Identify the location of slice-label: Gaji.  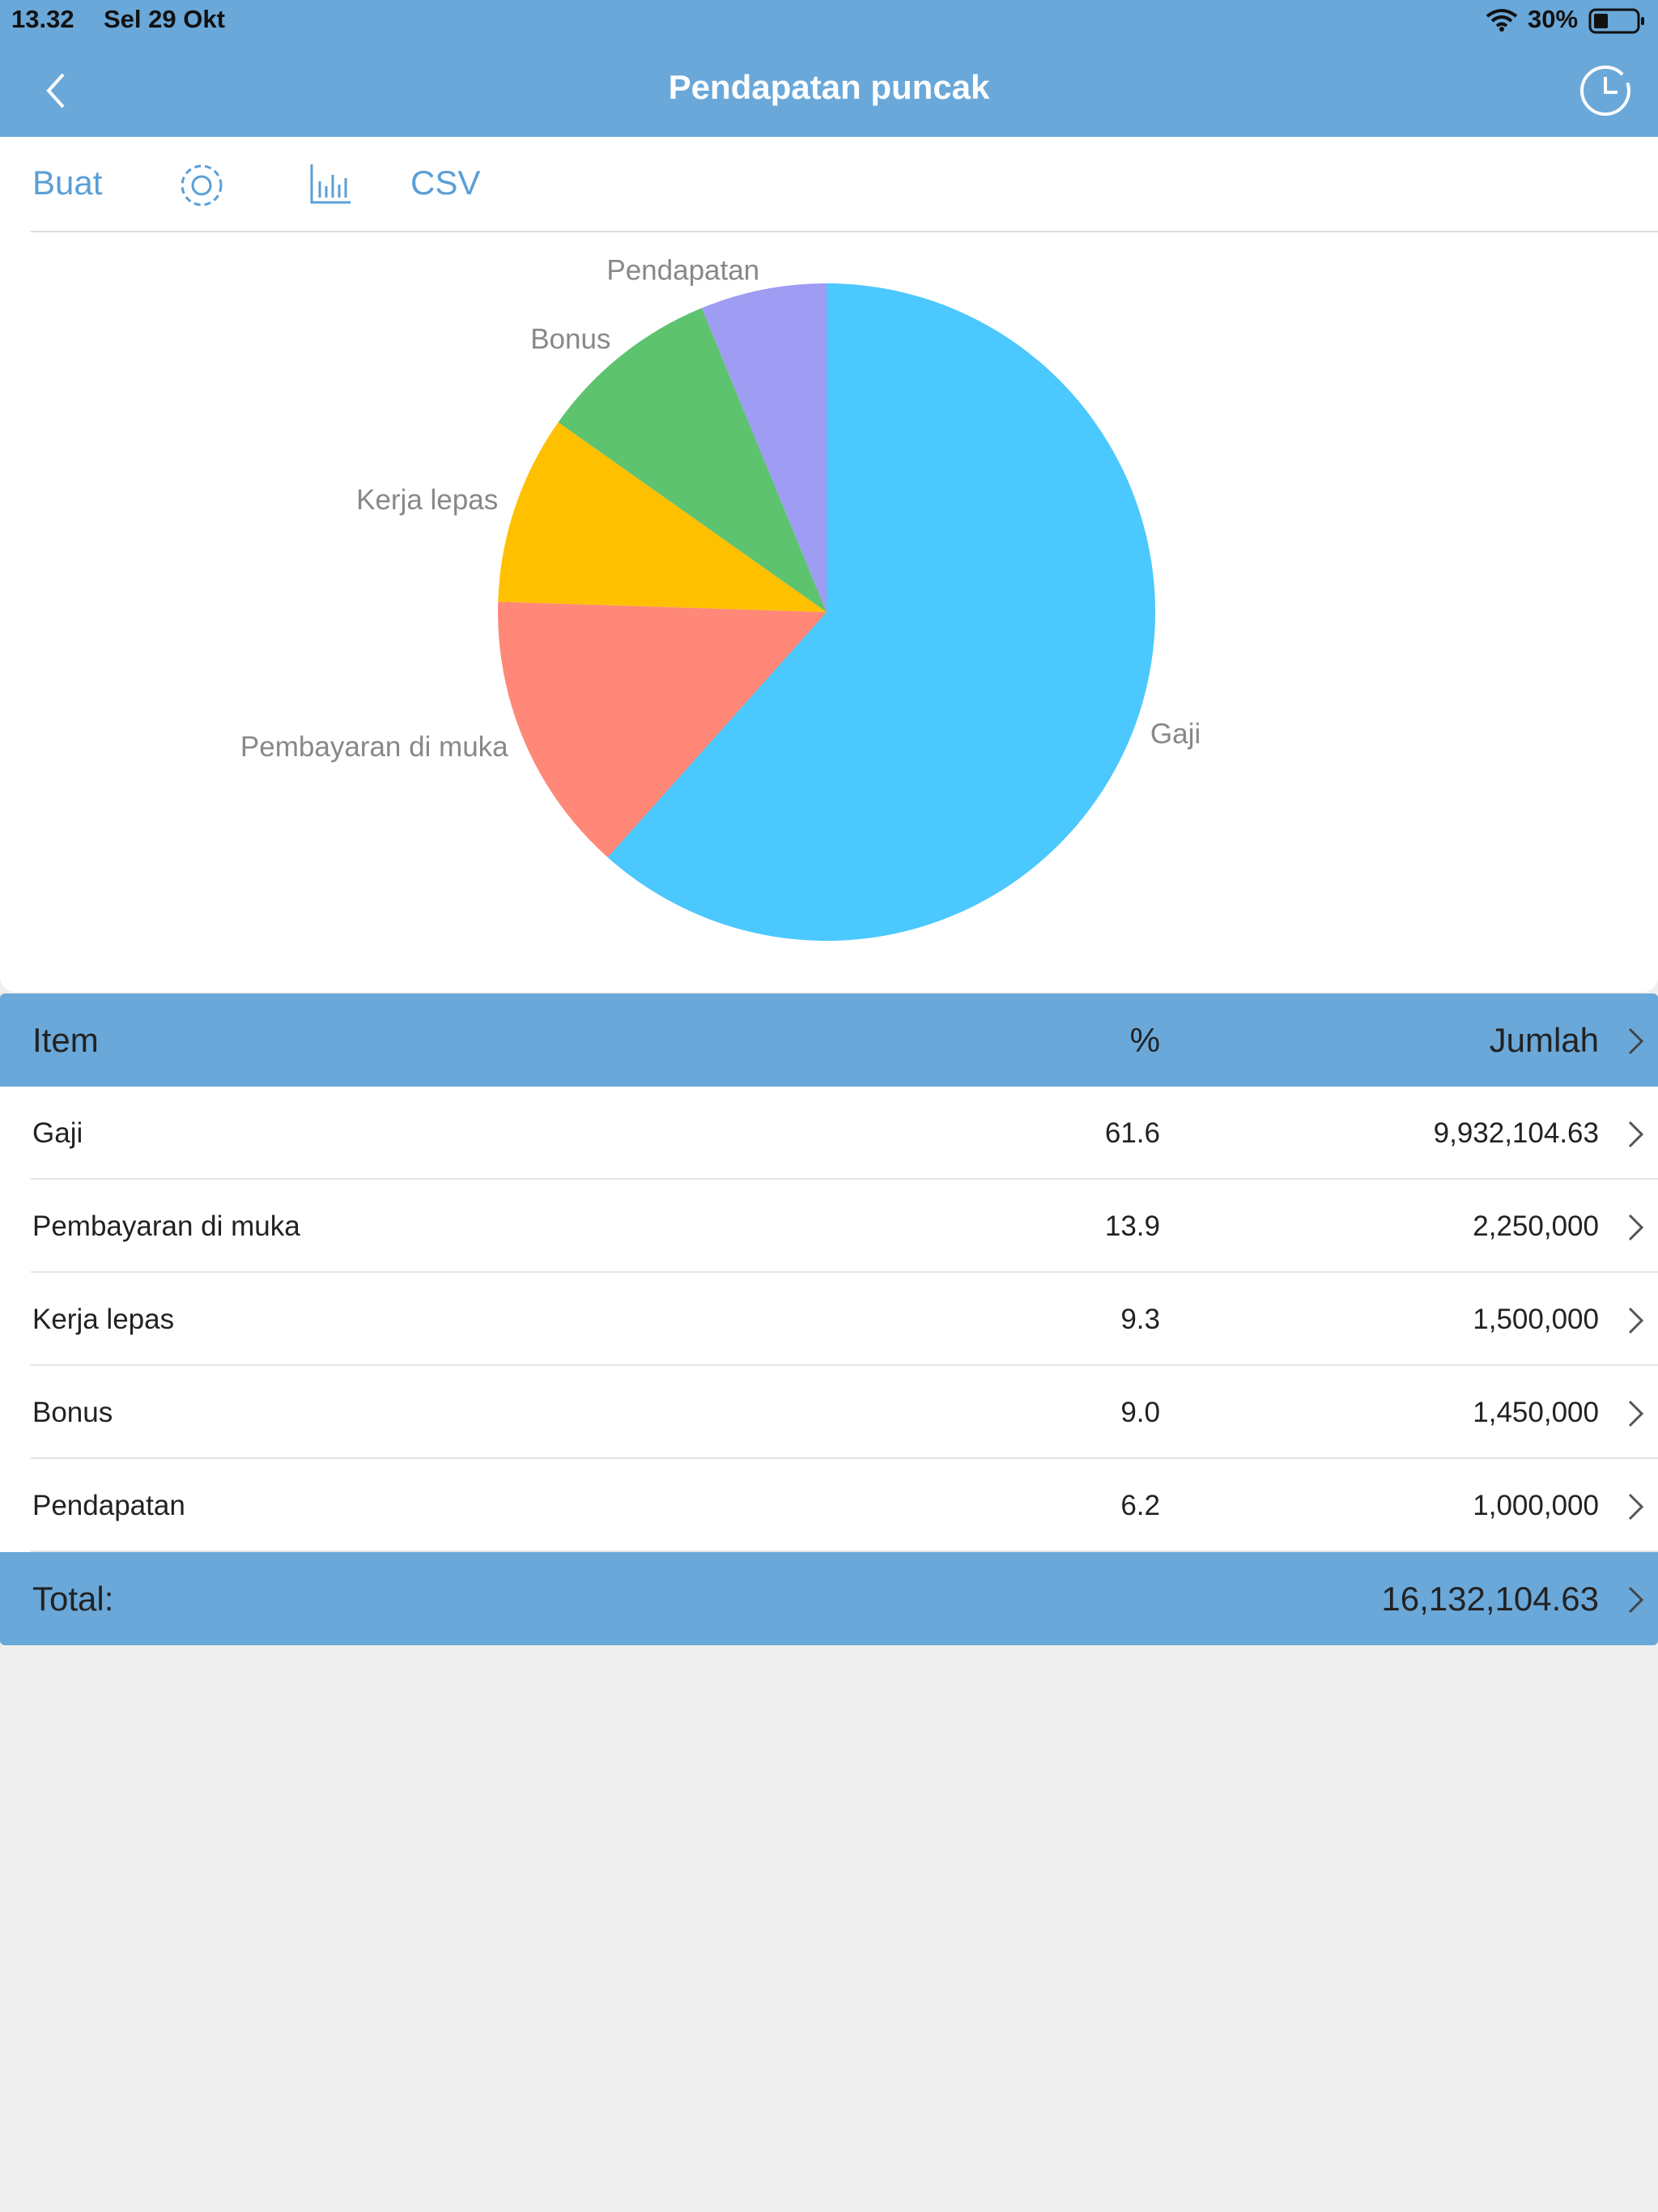
(1175, 734).